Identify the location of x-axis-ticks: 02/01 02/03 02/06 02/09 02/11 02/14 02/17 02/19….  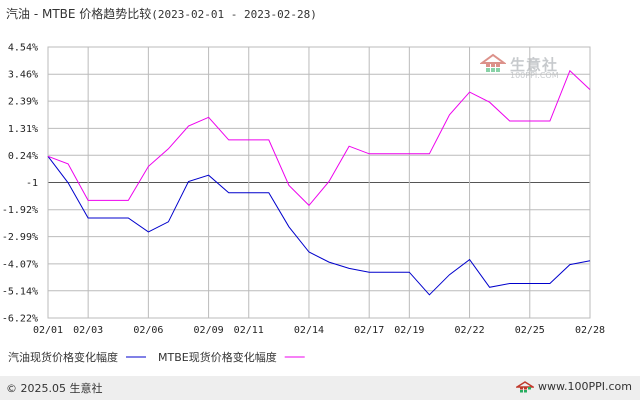
(319, 330).